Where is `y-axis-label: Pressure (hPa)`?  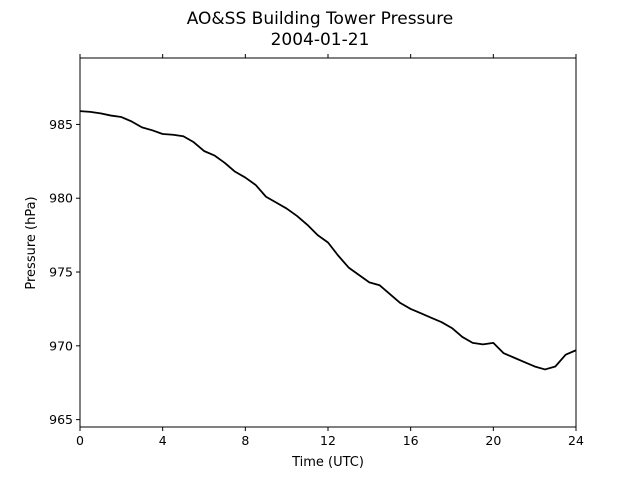
y-axis-label: Pressure (hPa) is located at coordinates (31, 242).